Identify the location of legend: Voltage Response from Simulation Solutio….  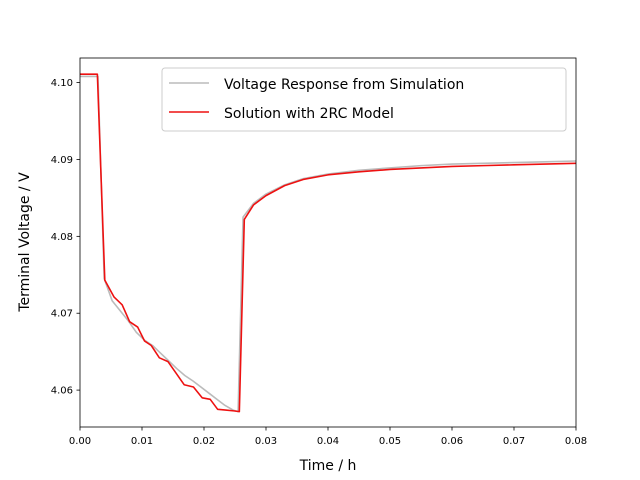
(364, 99).